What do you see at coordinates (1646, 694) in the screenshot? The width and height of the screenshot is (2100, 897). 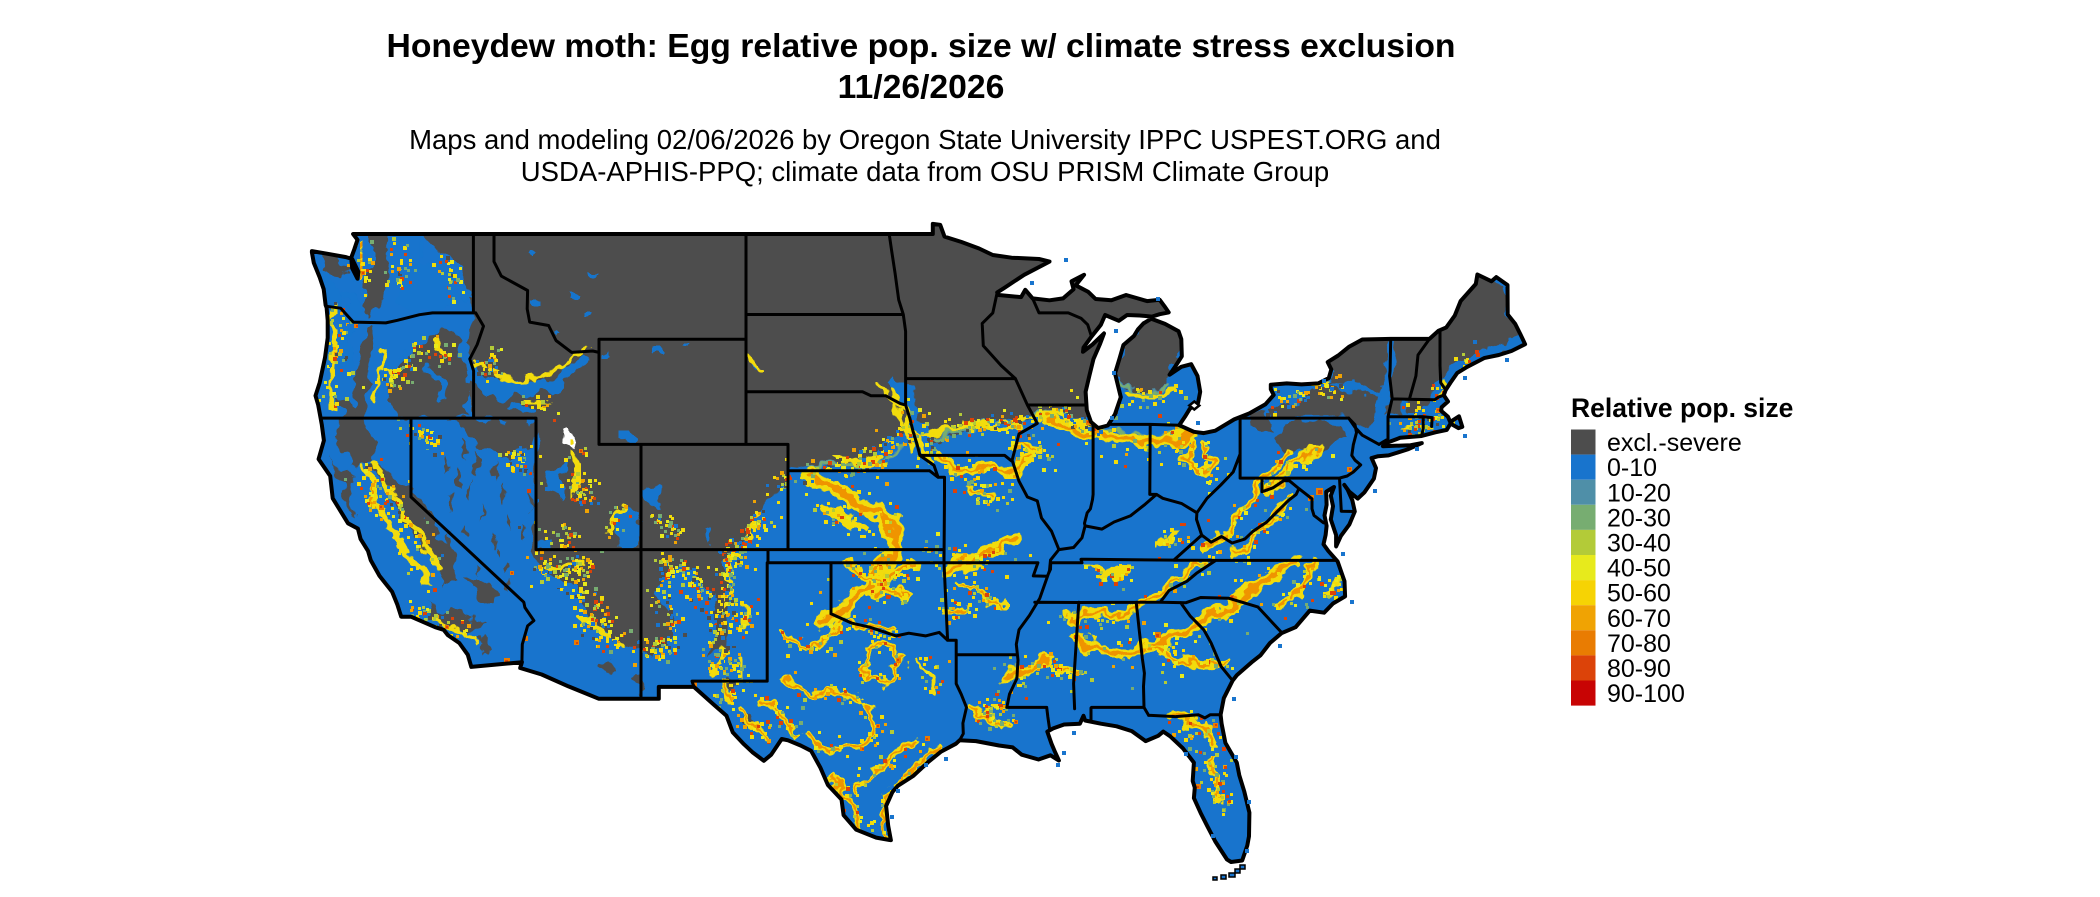 I see `svg-text: 90-100` at bounding box center [1646, 694].